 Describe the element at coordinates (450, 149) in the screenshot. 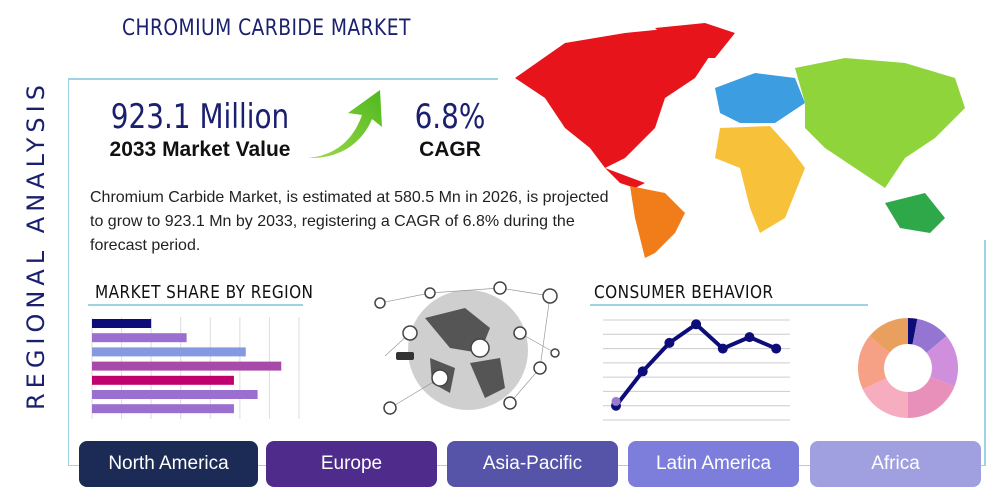

I see `cagr-label: CAGR` at that location.